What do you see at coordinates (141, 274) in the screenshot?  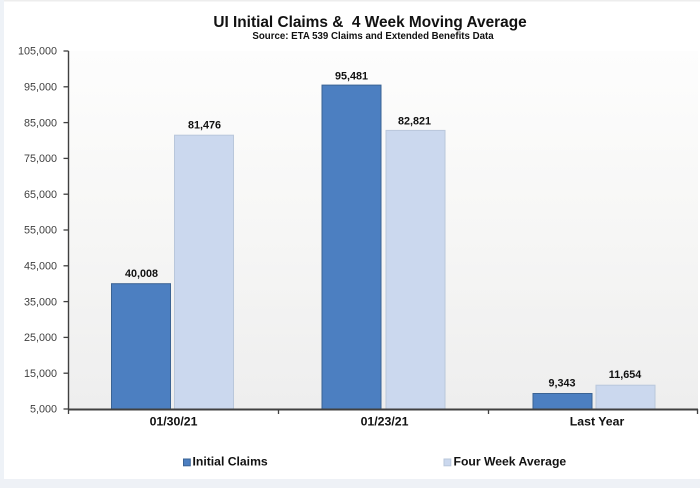 I see `svg-text: 40,008` at bounding box center [141, 274].